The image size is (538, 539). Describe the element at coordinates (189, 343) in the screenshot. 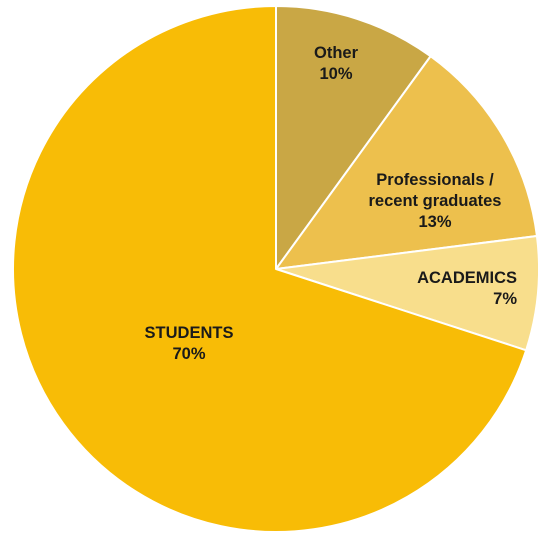

I see `slice-label-students: STUDENTS 70%` at that location.